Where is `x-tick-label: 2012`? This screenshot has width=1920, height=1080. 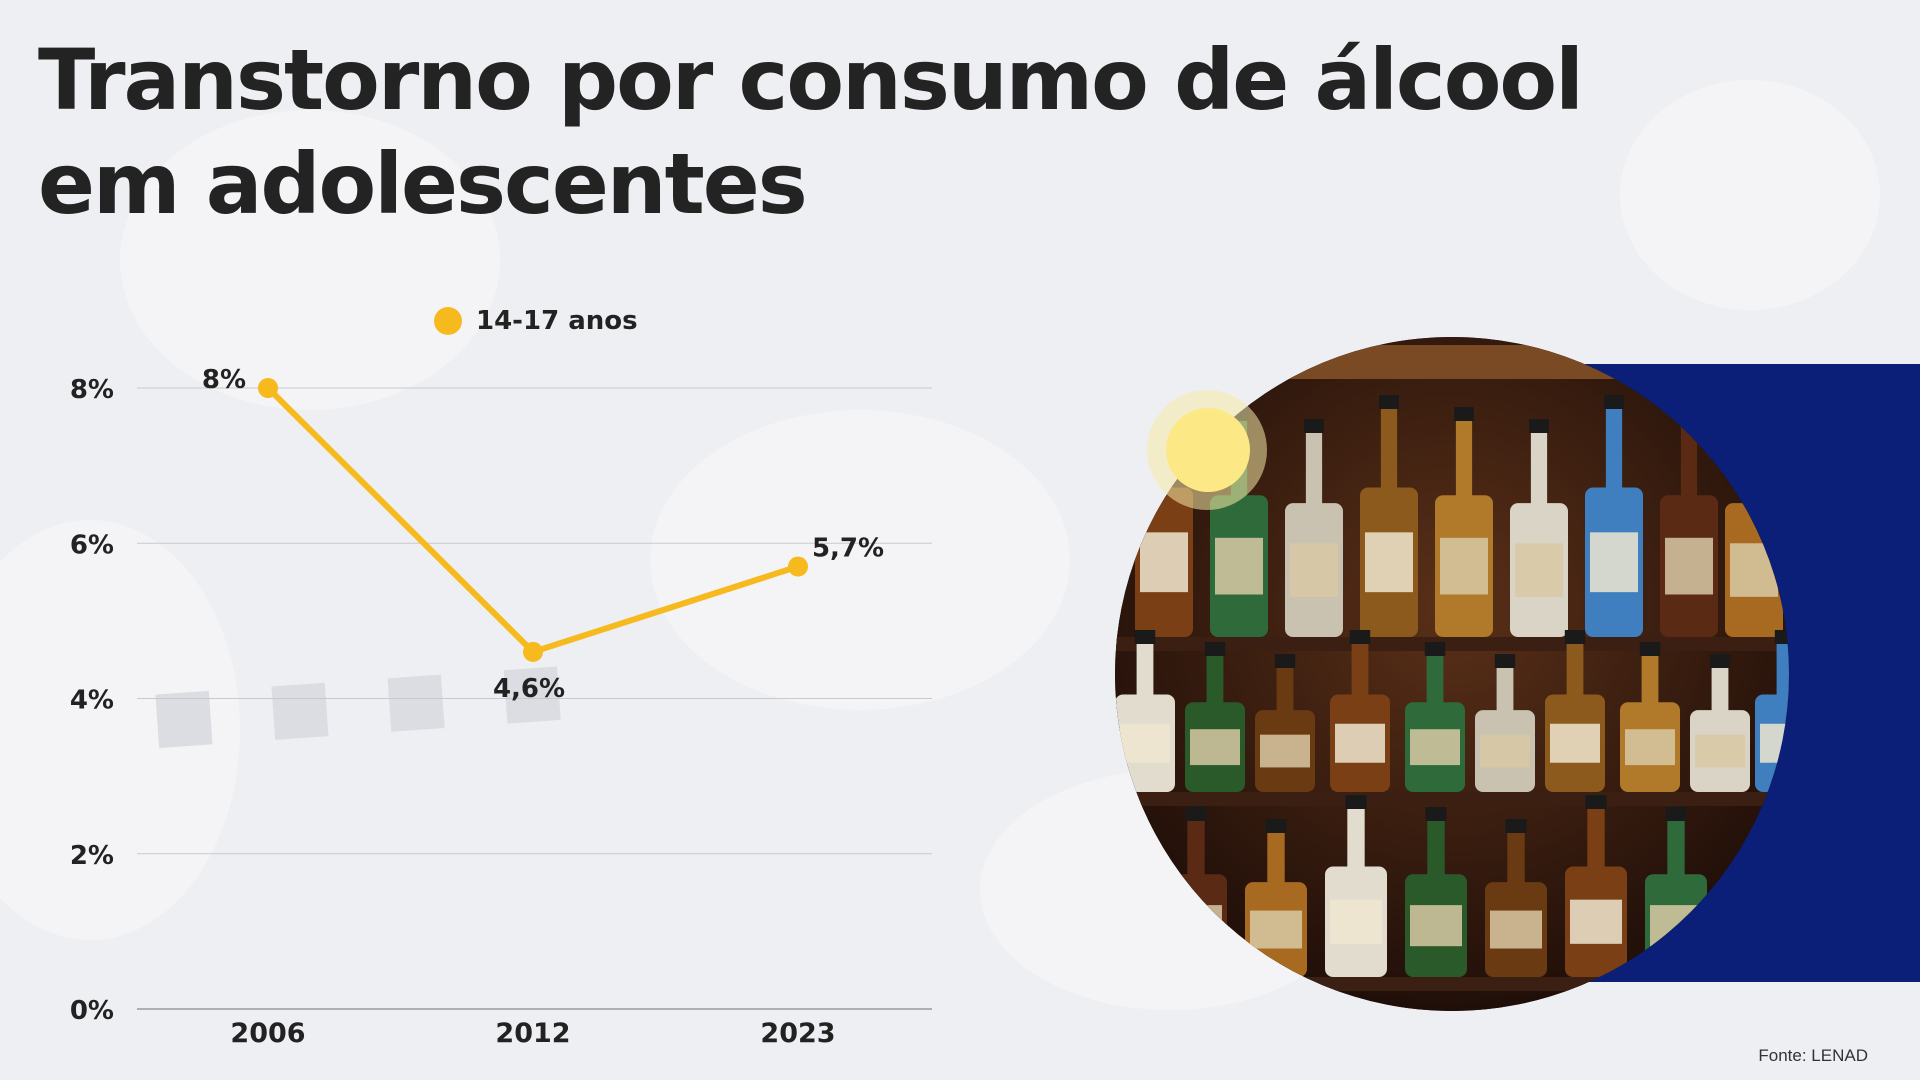 x-tick-label: 2012 is located at coordinates (532, 1033).